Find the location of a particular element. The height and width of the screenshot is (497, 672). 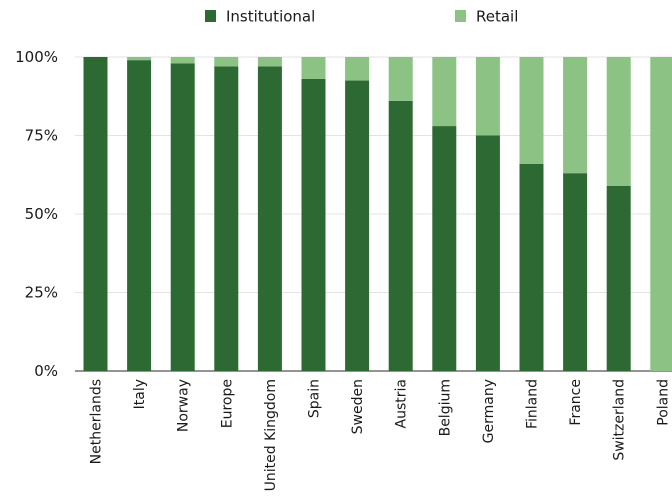

bar-retail-sweden is located at coordinates (357, 69).